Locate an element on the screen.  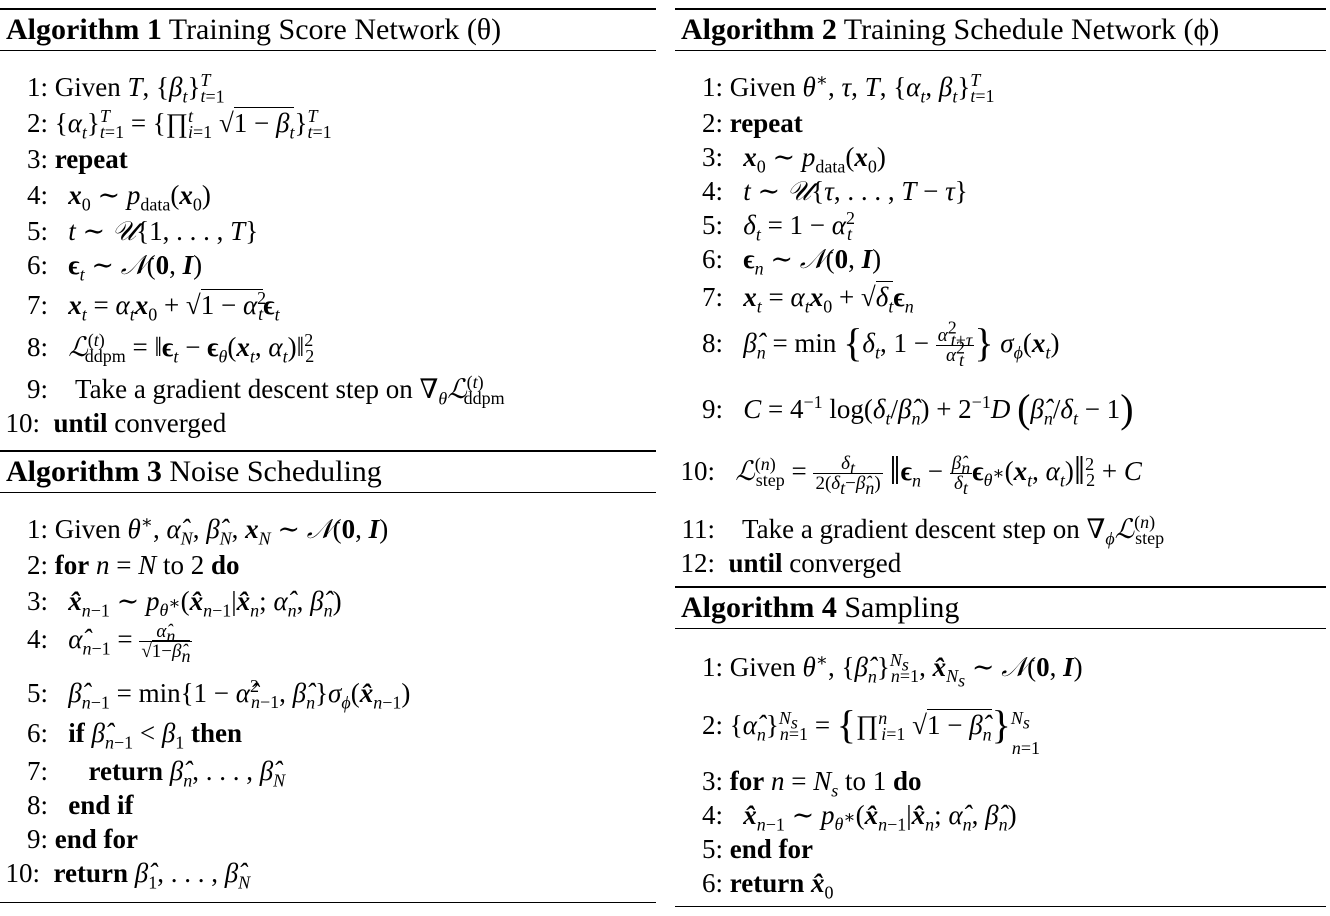
algo1-line-2: 2: {αt}Tt=1 = {∏ti=1 √1 − βt}Tt=1 is located at coordinates (179, 124).